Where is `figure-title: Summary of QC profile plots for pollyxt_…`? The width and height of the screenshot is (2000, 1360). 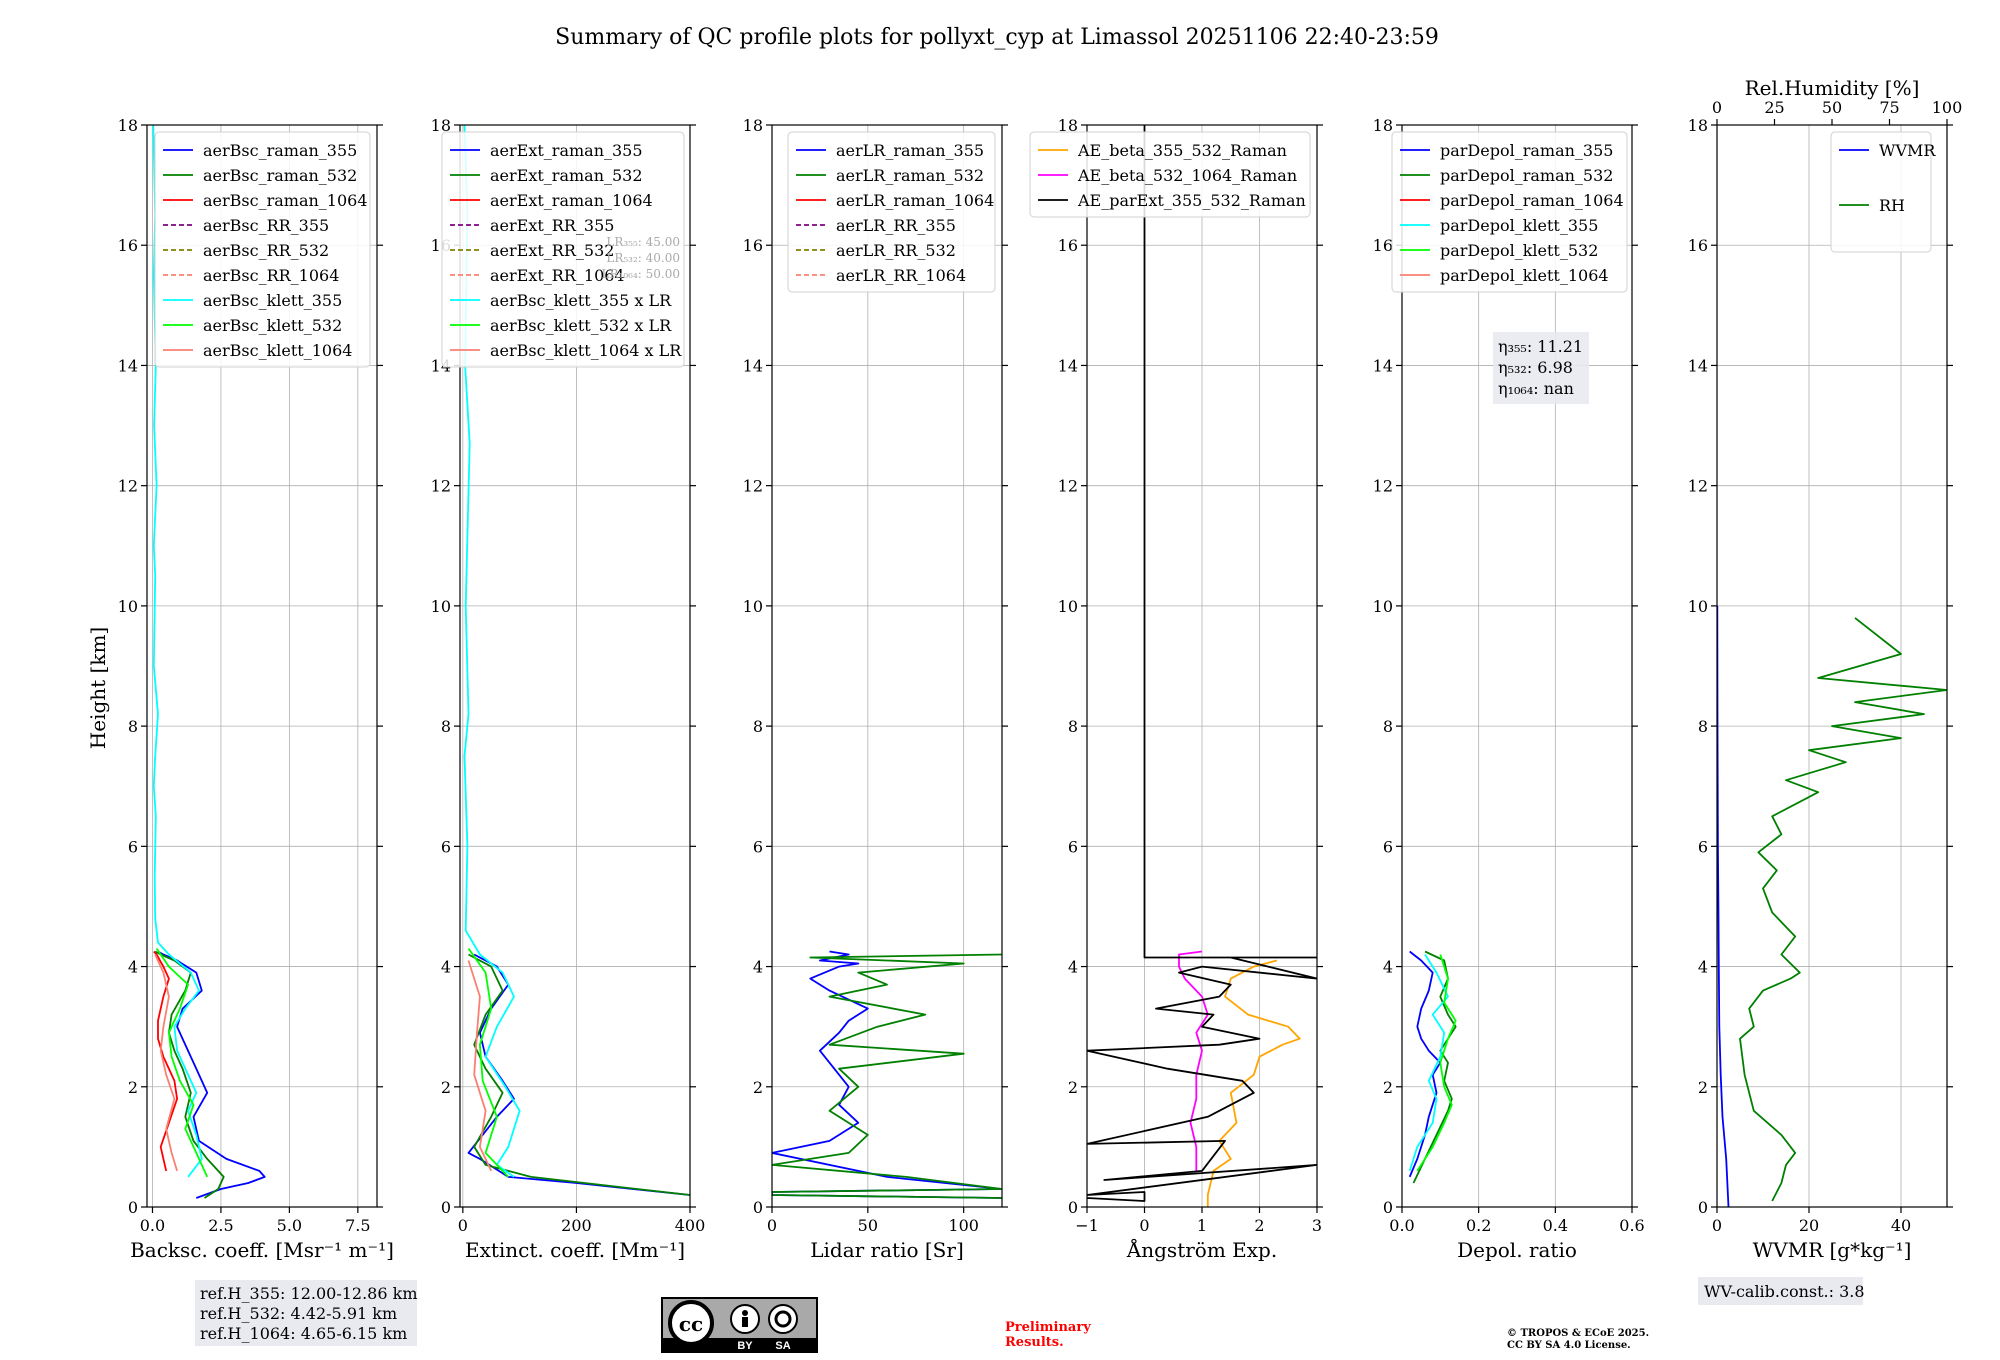 figure-title: Summary of QC profile plots for pollyxt_… is located at coordinates (997, 37).